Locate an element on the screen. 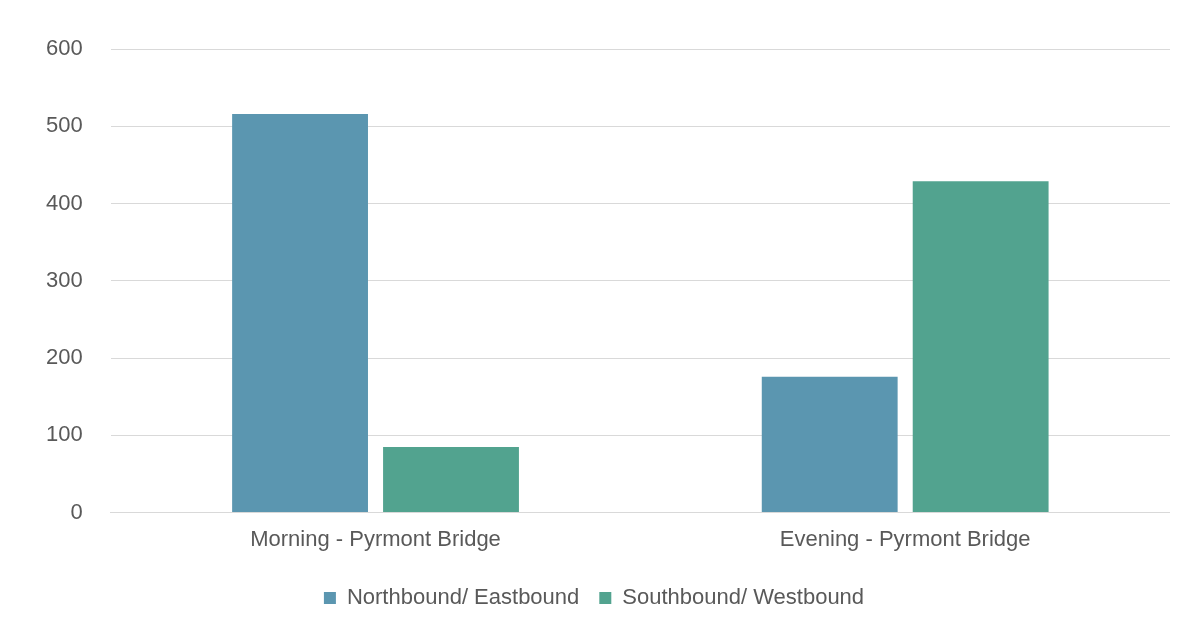 The image size is (1178, 627). legend-label: Southbound/ Westbound is located at coordinates (743, 597).